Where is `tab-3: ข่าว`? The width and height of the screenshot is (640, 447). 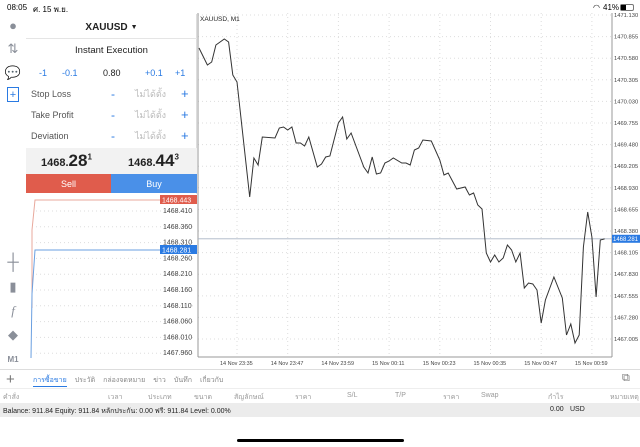
tab-3: ข่าว is located at coordinates (159, 380).